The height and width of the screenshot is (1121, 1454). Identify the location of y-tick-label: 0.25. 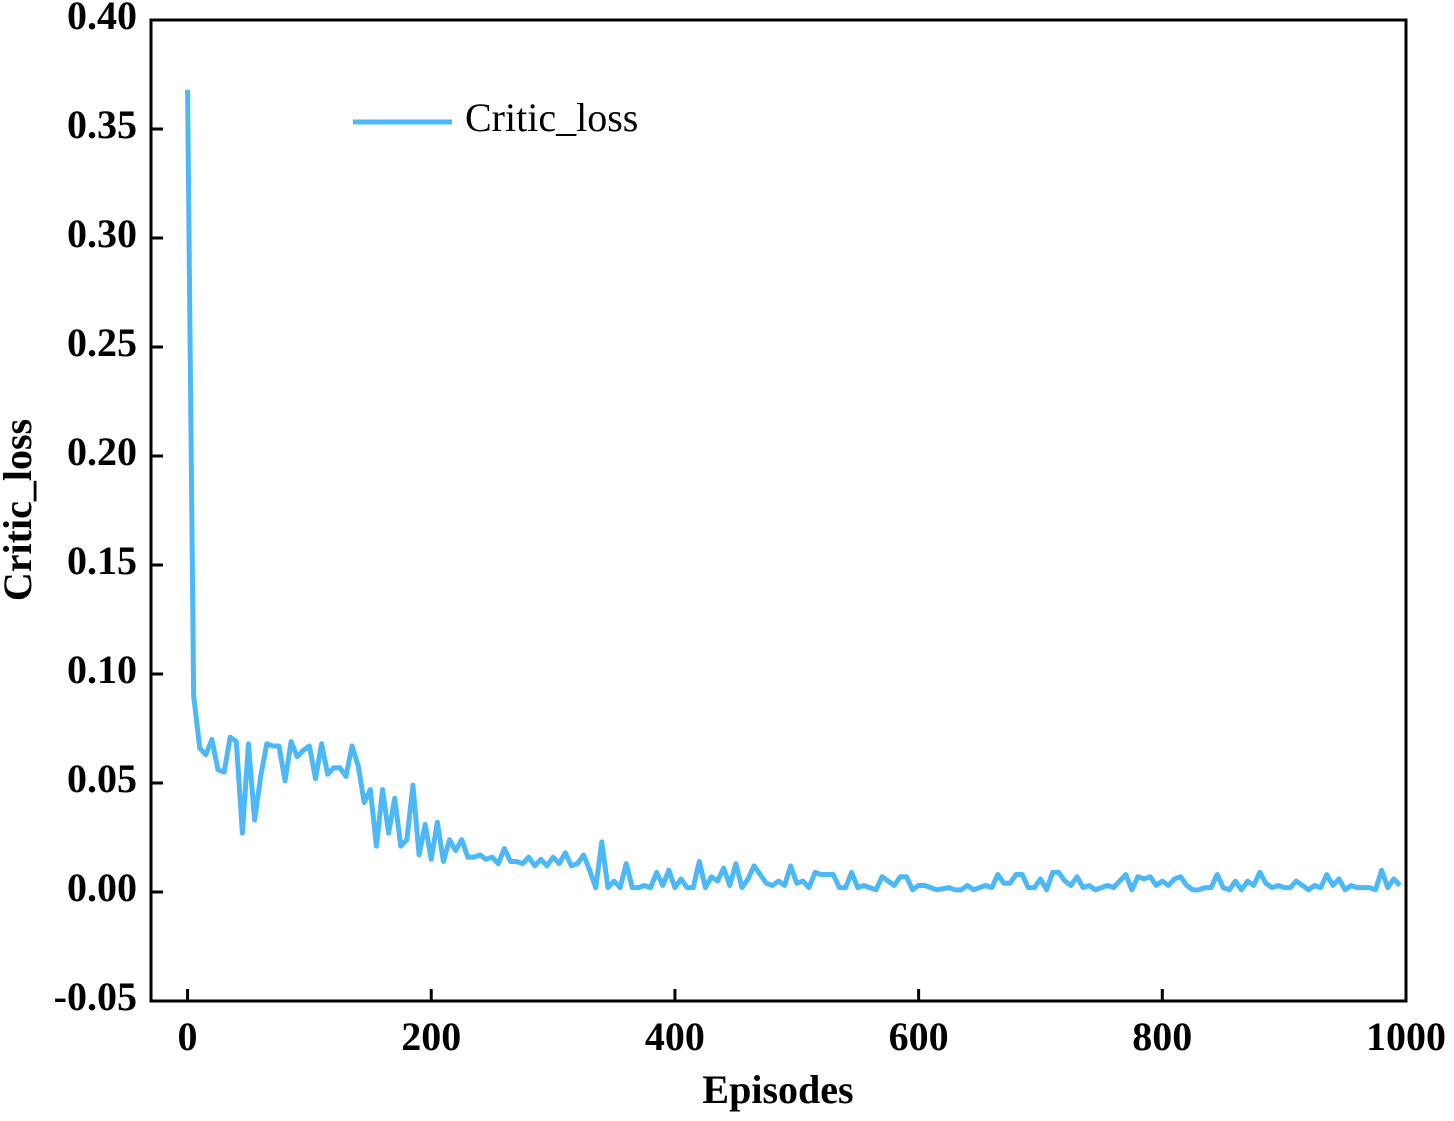
(102, 342).